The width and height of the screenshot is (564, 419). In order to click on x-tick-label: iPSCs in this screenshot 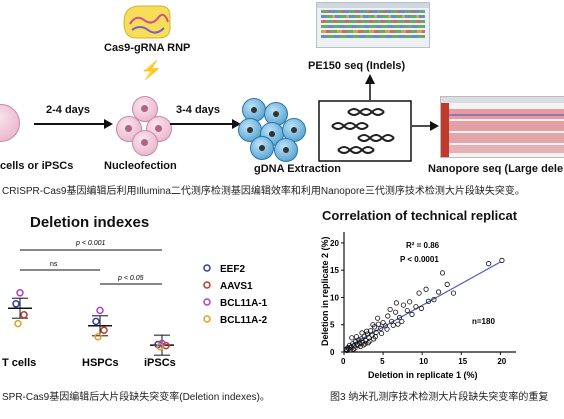, I will do `click(160, 363)`.